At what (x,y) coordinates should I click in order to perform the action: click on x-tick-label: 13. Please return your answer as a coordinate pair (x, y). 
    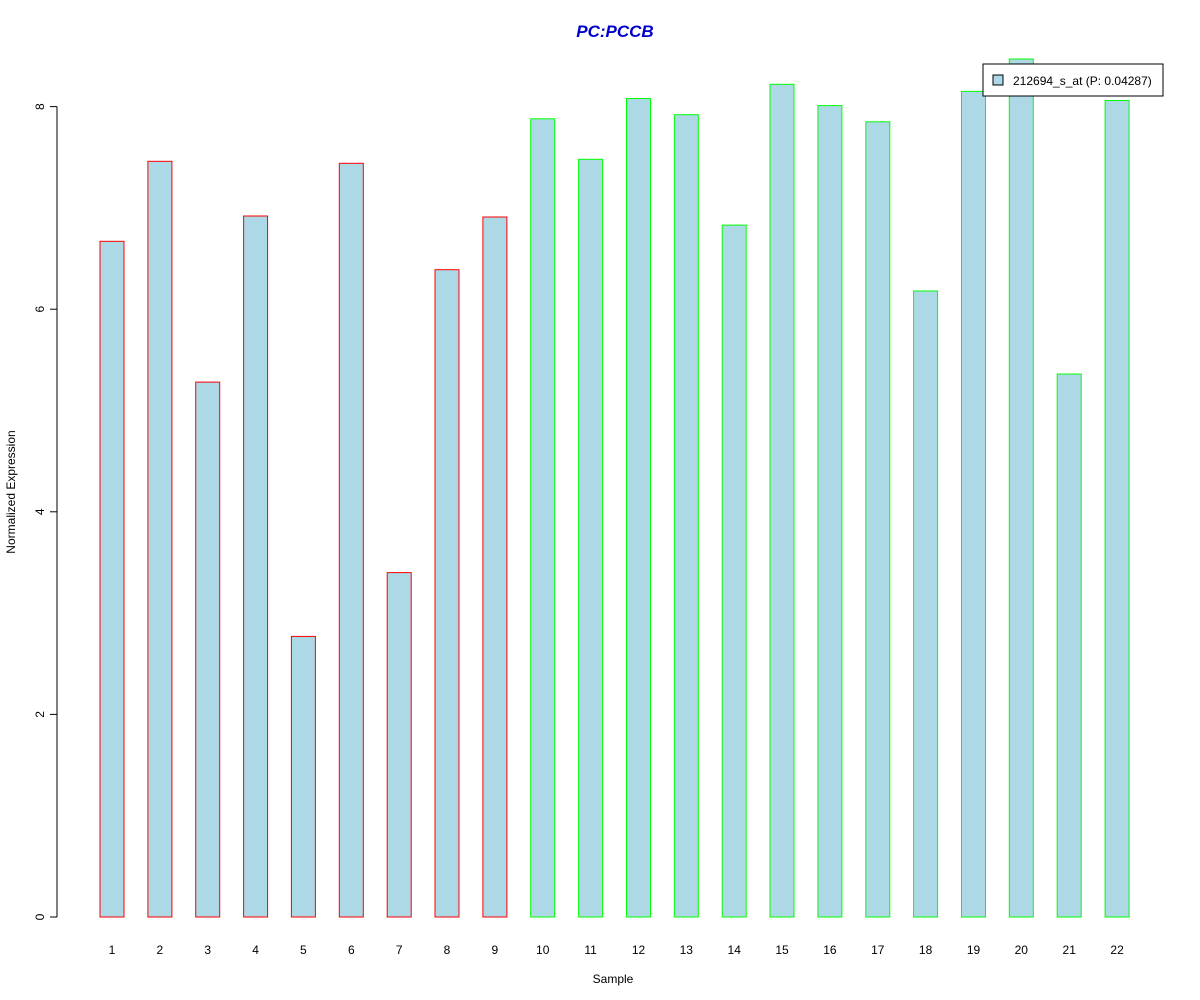
    Looking at the image, I should click on (687, 950).